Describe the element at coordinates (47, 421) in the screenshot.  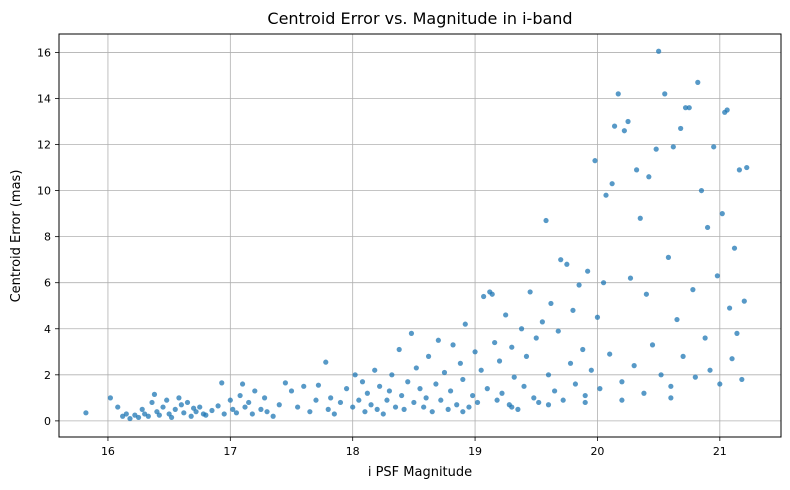
I see `y-tick-label: 0` at that location.